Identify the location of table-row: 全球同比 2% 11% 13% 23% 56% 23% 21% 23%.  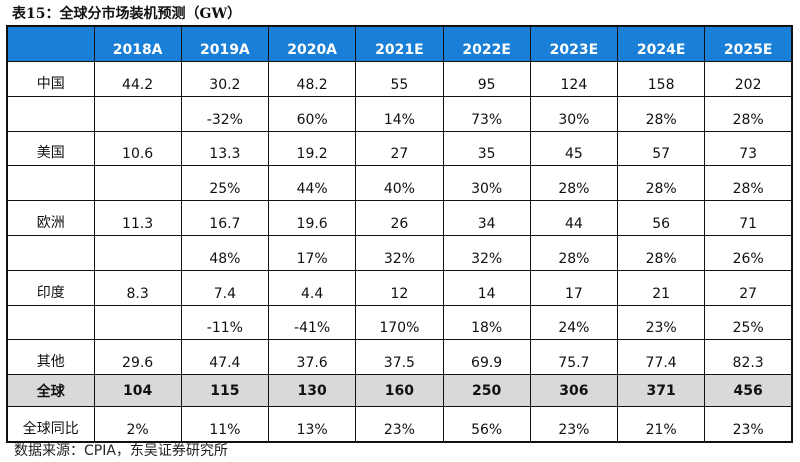
(399, 424).